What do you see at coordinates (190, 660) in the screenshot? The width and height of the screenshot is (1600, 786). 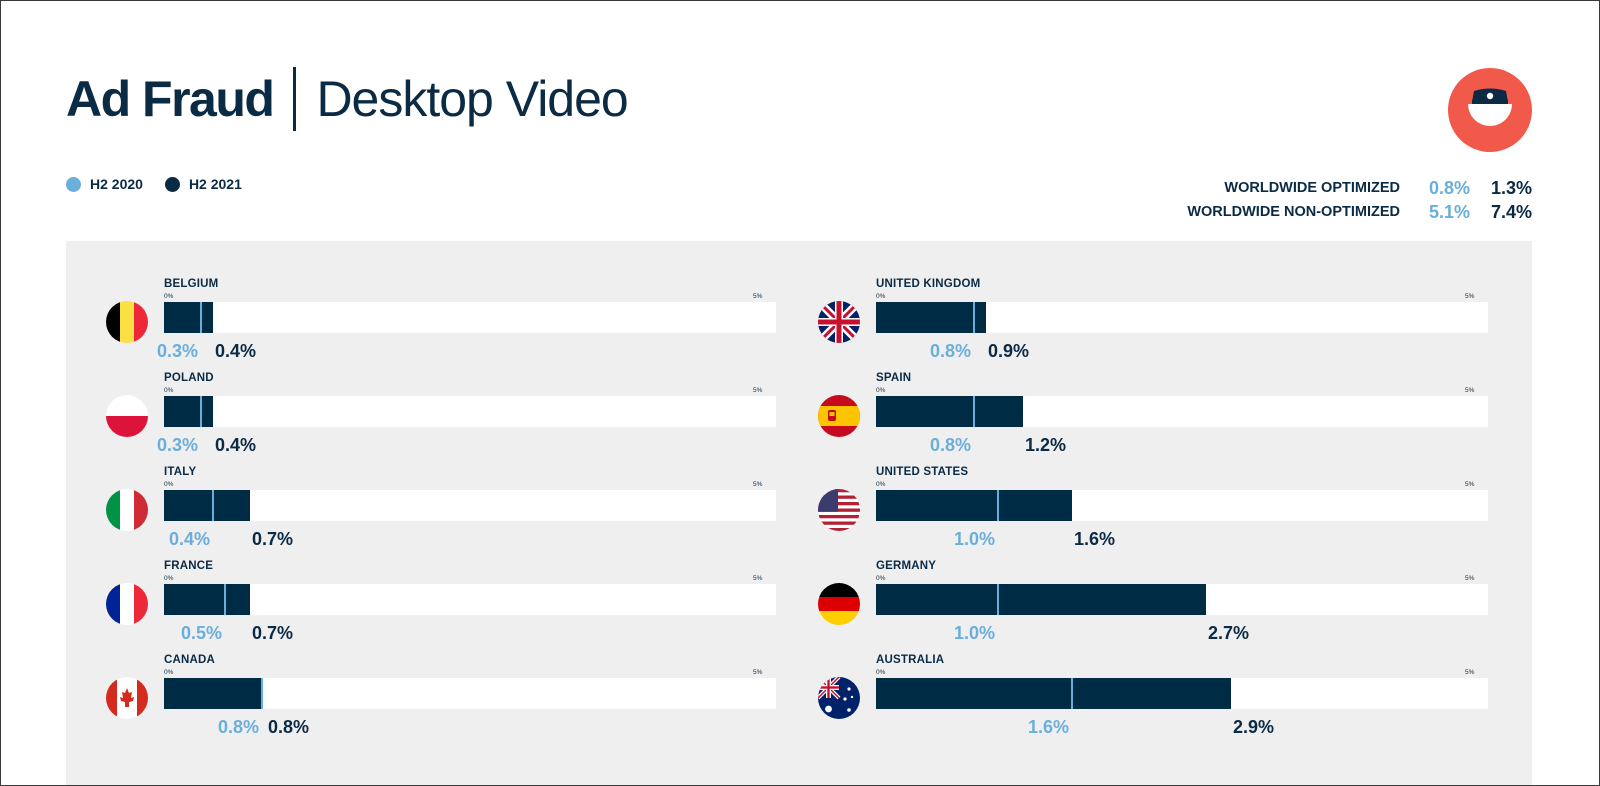 I see `country-name-canada: CANADA` at bounding box center [190, 660].